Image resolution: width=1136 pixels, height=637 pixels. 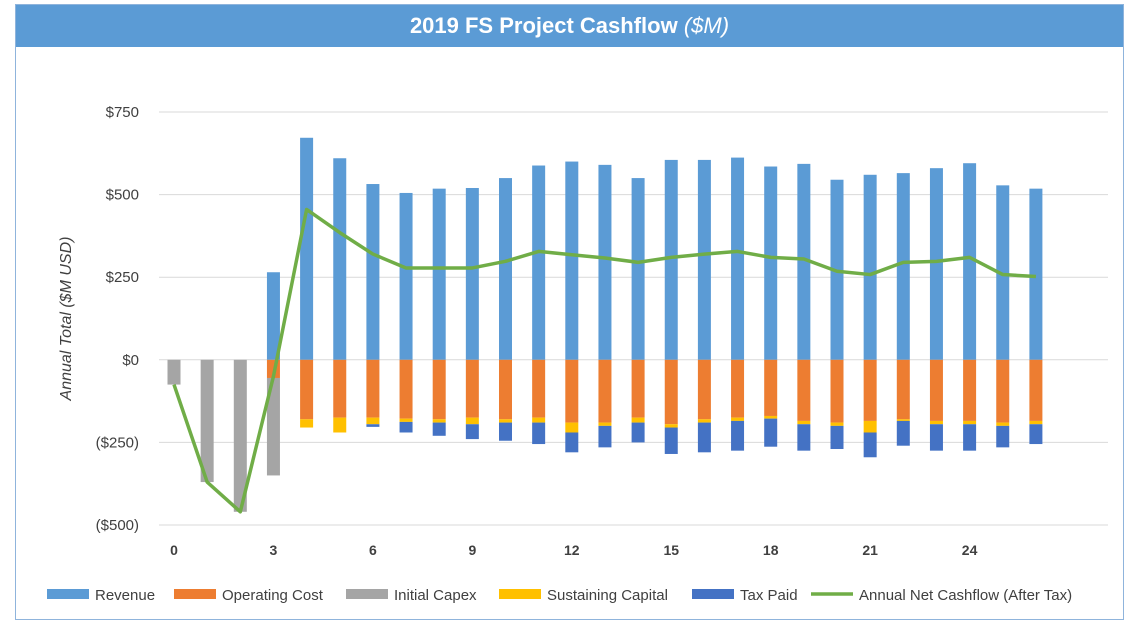 I want to click on y-tick-label: ($250), so click(x=117, y=442).